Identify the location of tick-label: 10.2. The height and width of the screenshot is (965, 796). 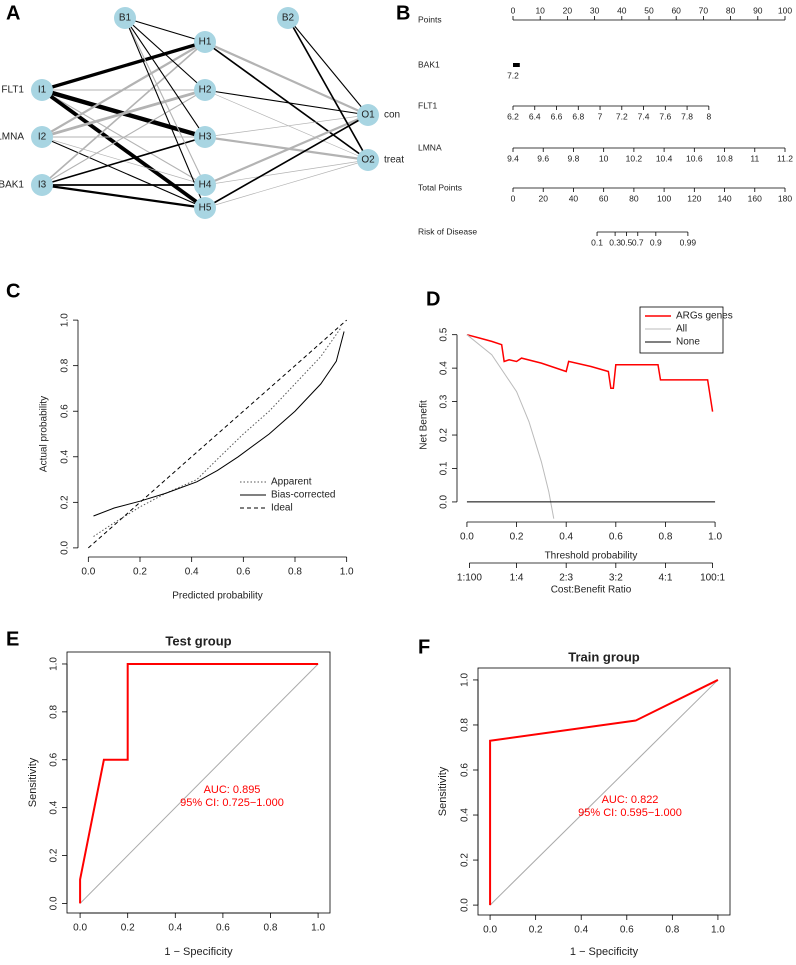
(634, 158).